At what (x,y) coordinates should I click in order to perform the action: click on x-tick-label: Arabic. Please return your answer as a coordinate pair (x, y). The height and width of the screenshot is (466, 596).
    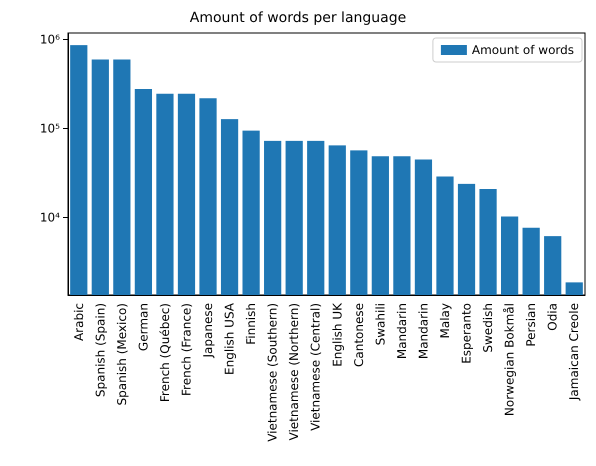
    Looking at the image, I should click on (79, 322).